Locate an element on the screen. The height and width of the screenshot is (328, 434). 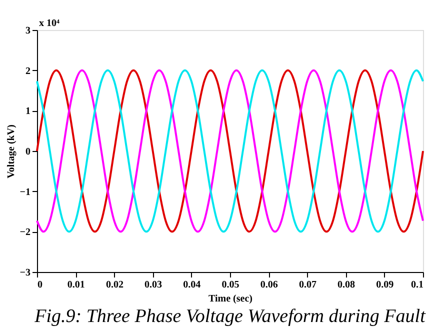
y-tick-label: 2 is located at coordinates (28, 71).